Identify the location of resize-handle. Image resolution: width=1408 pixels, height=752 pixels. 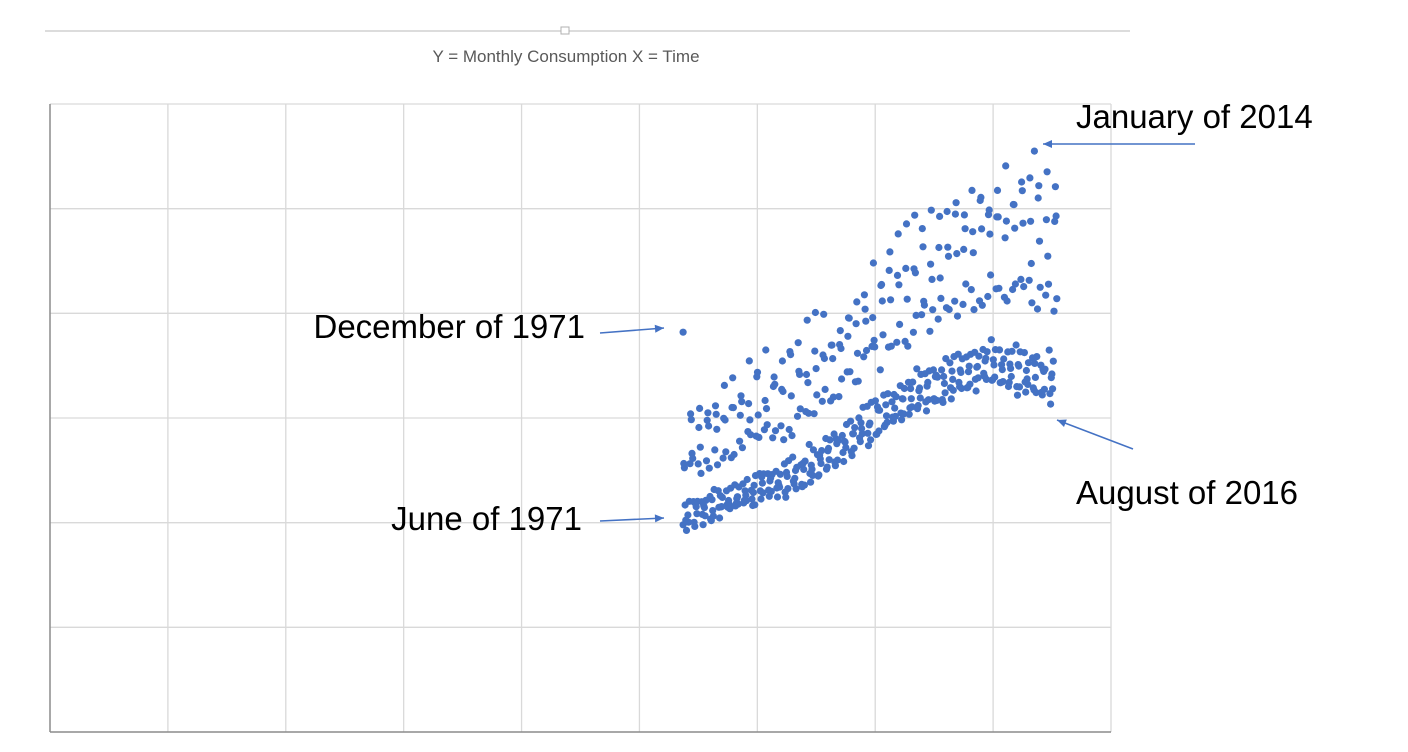
(565, 30).